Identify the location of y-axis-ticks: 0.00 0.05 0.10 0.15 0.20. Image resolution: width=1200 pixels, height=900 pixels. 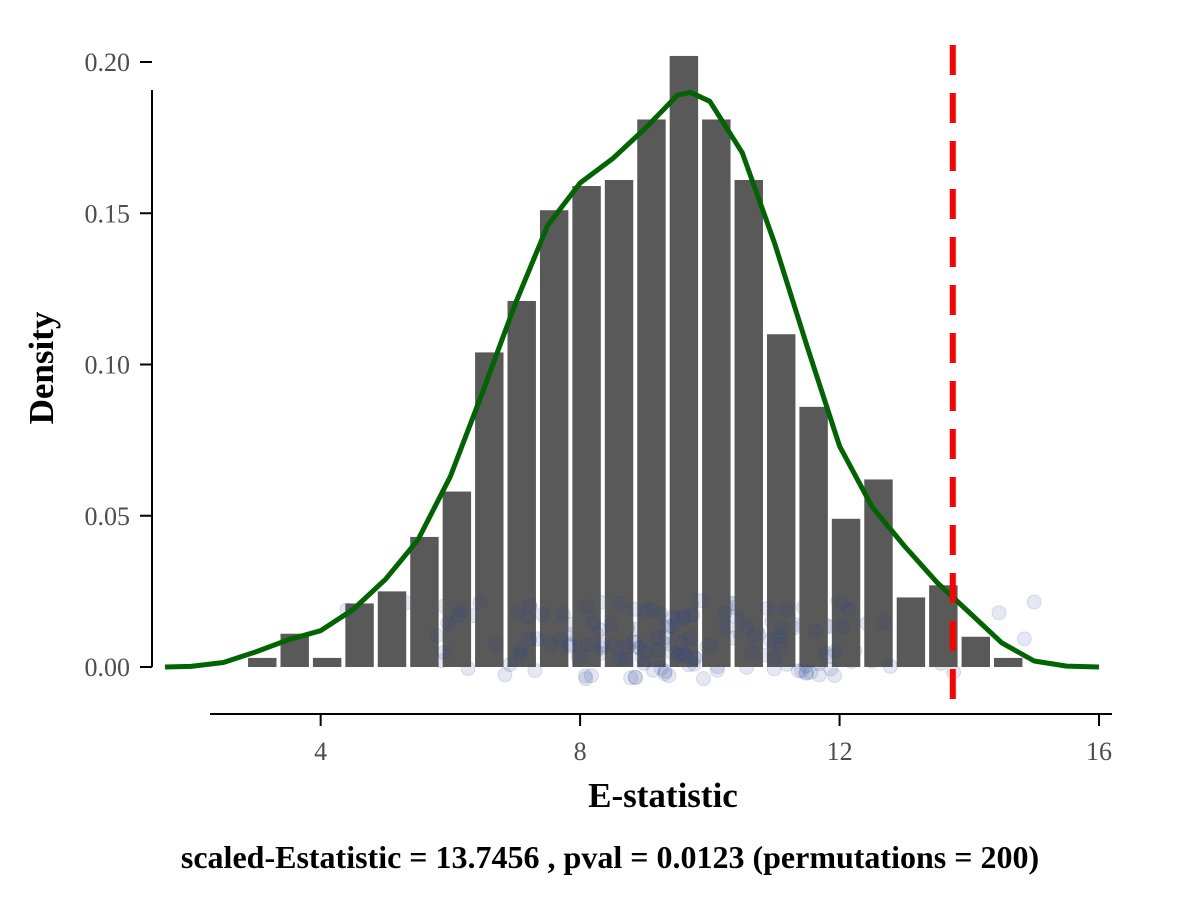
(118, 365).